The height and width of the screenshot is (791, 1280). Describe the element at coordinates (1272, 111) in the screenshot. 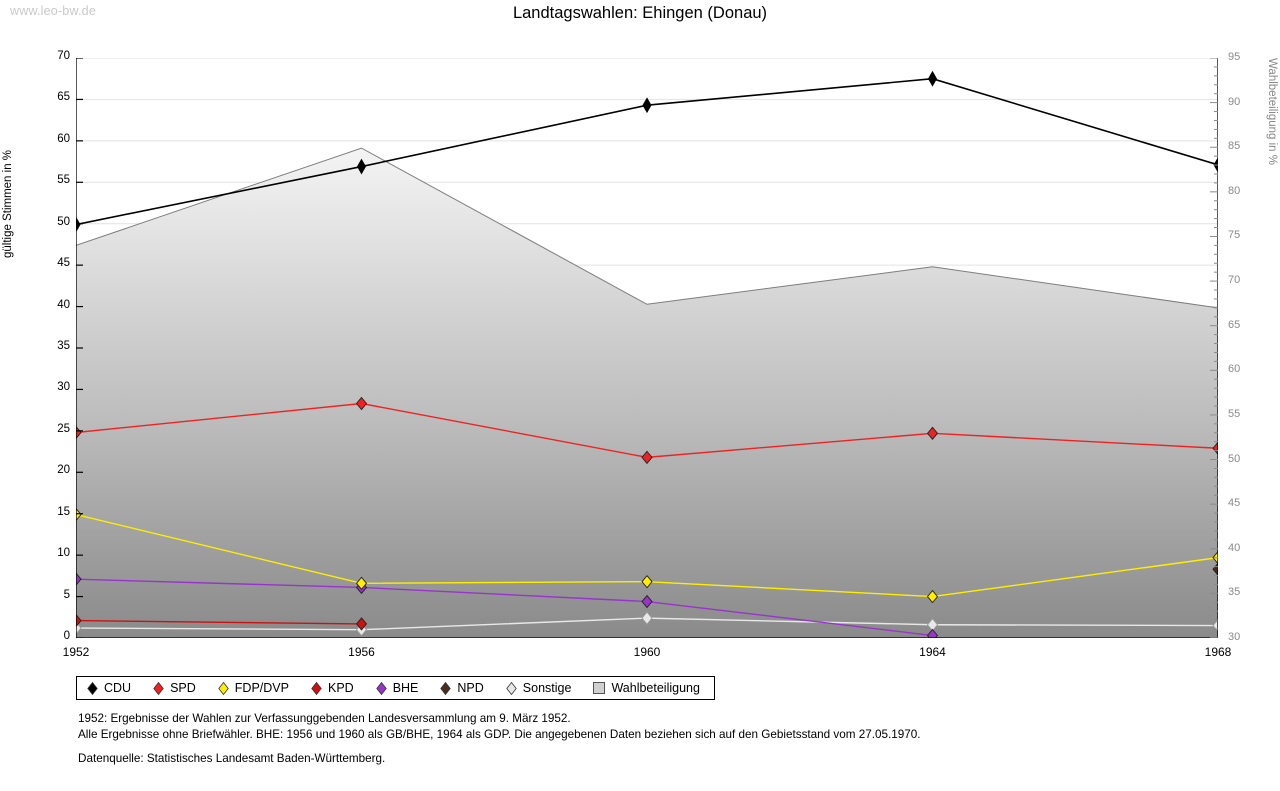

I see `y-axis-right-label: Wahlbeteiligung in %` at that location.